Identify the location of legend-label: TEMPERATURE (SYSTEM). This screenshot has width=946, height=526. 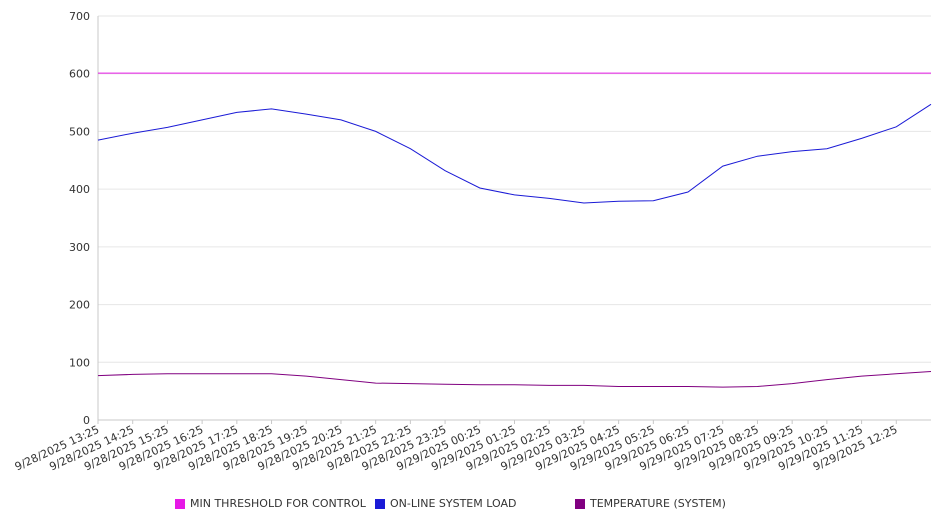
(658, 503).